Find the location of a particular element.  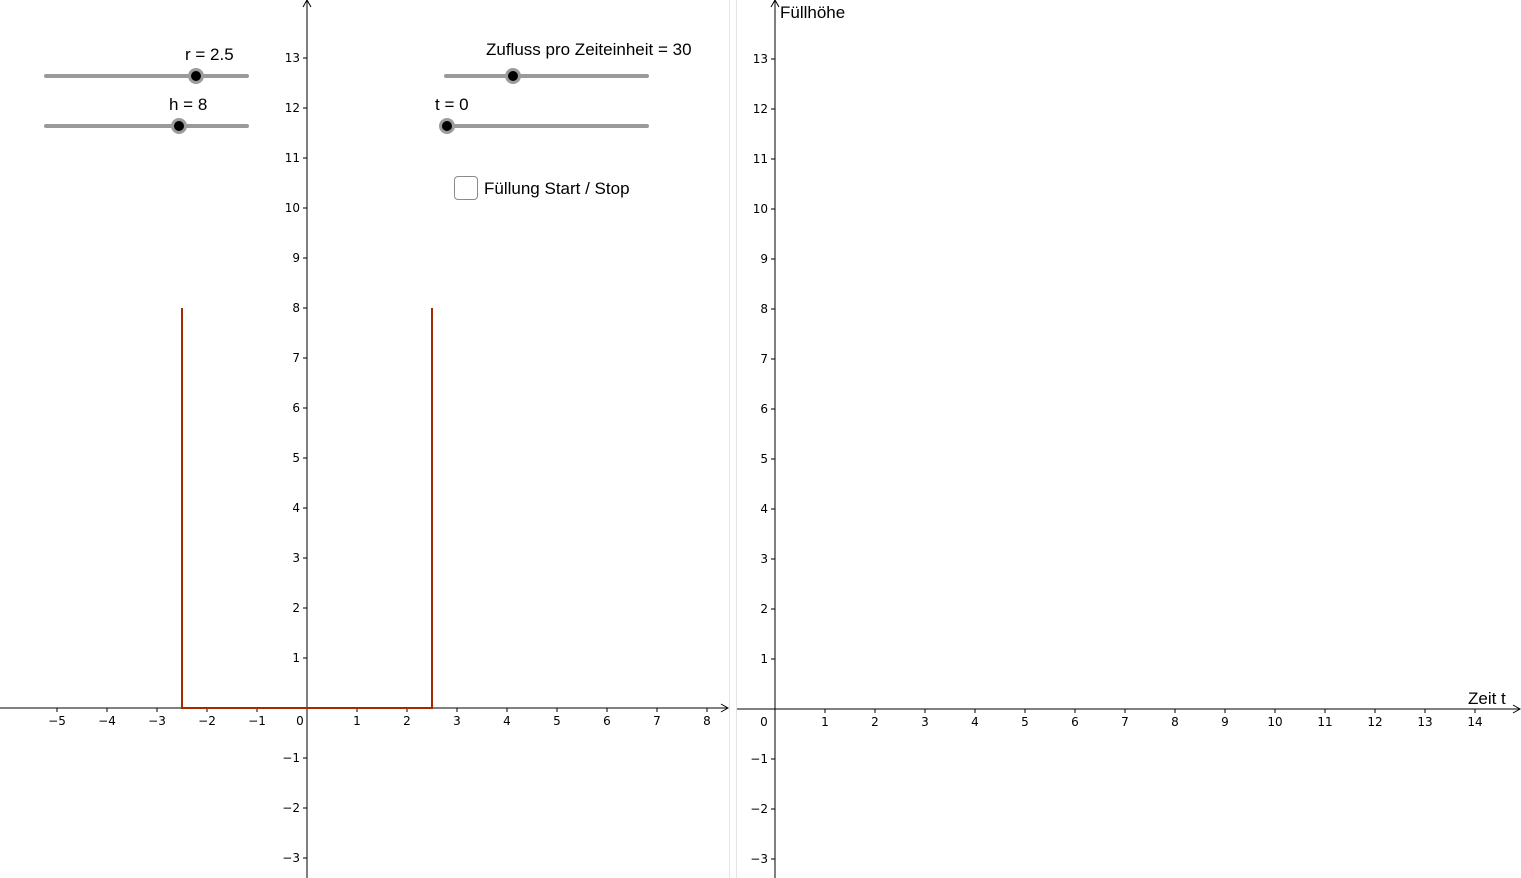

fill-start-stop-label: Füllung Start / Stop is located at coordinates (557, 188).